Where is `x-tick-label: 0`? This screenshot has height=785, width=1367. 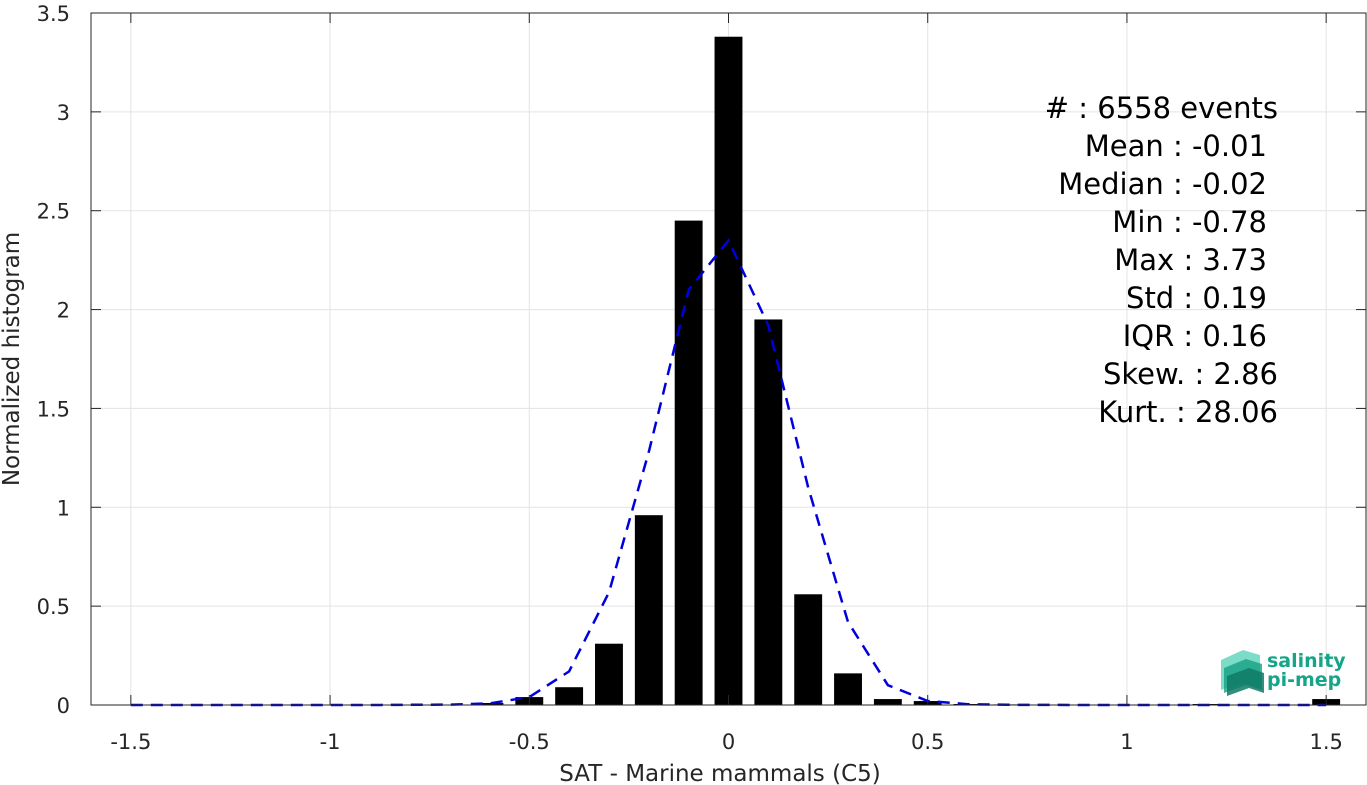
x-tick-label: 0 is located at coordinates (728, 742).